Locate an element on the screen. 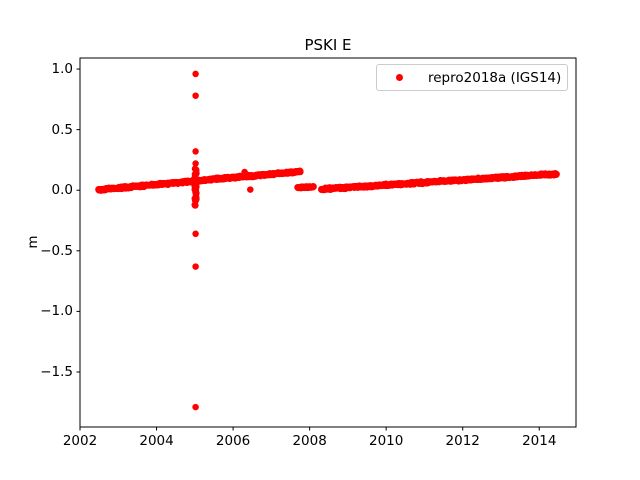  y-tick-label: −1.5 is located at coordinates (56, 371).